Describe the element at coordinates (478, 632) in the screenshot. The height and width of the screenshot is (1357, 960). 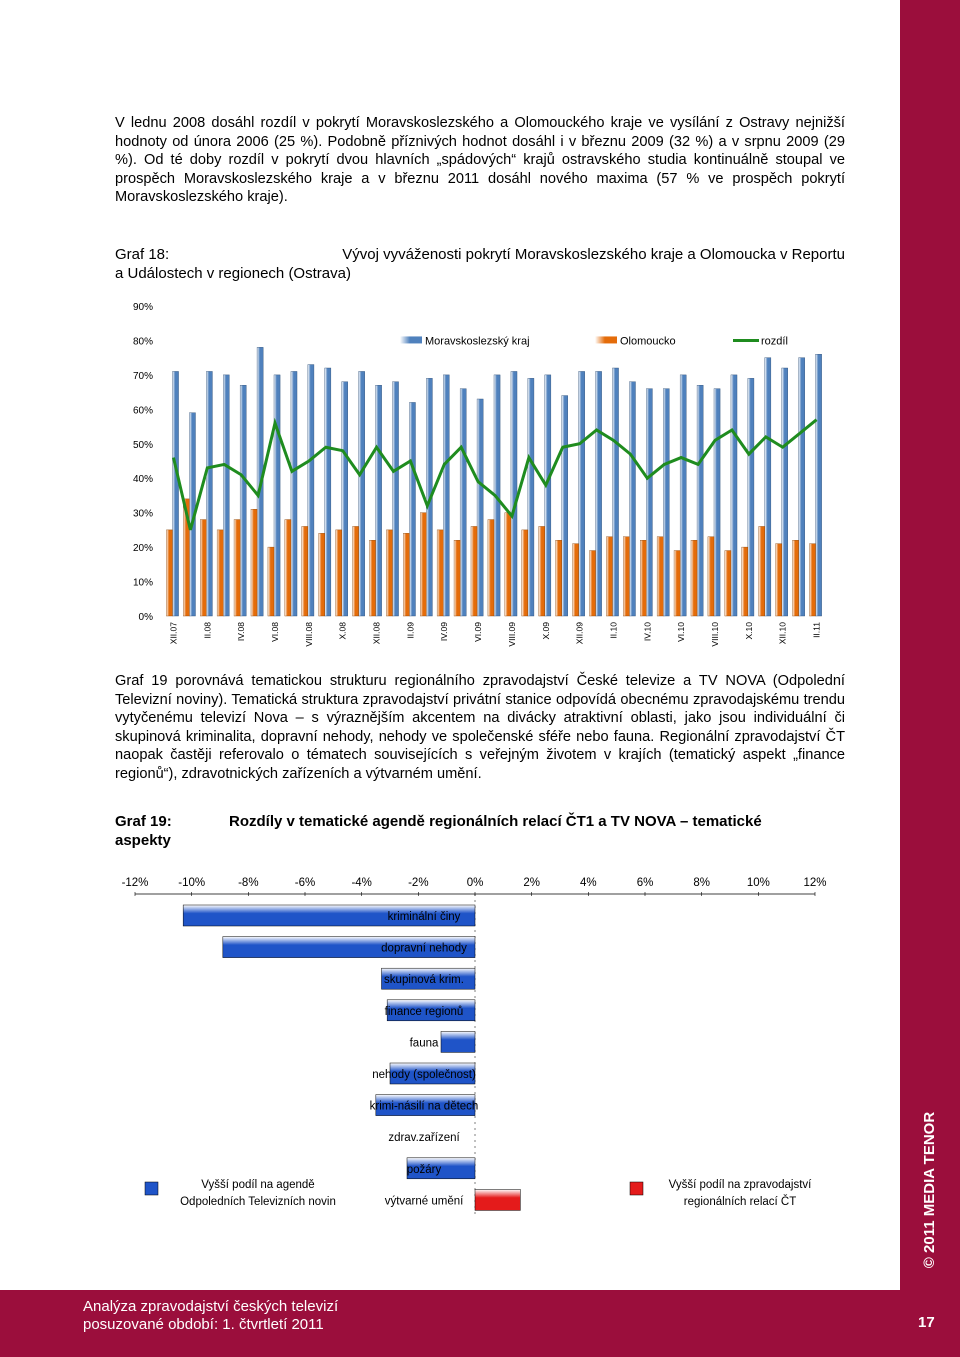
I see `x-tick-label: VI.09` at that location.